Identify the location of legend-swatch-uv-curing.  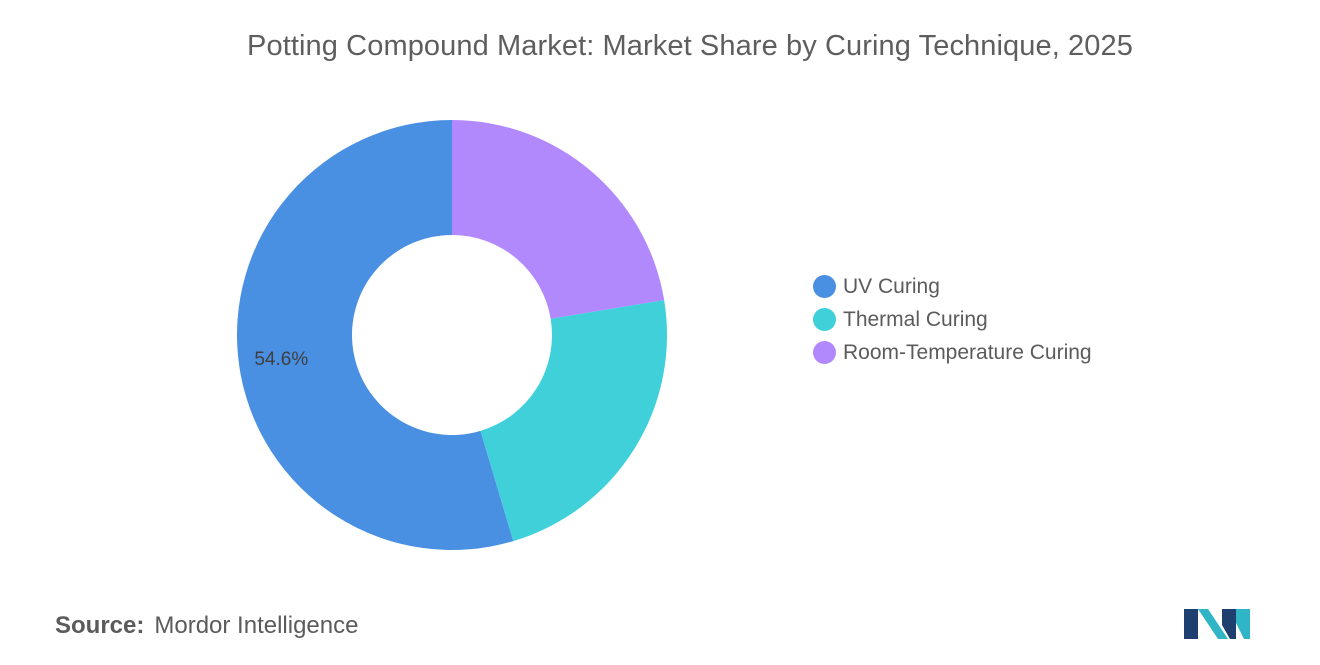
(824, 286).